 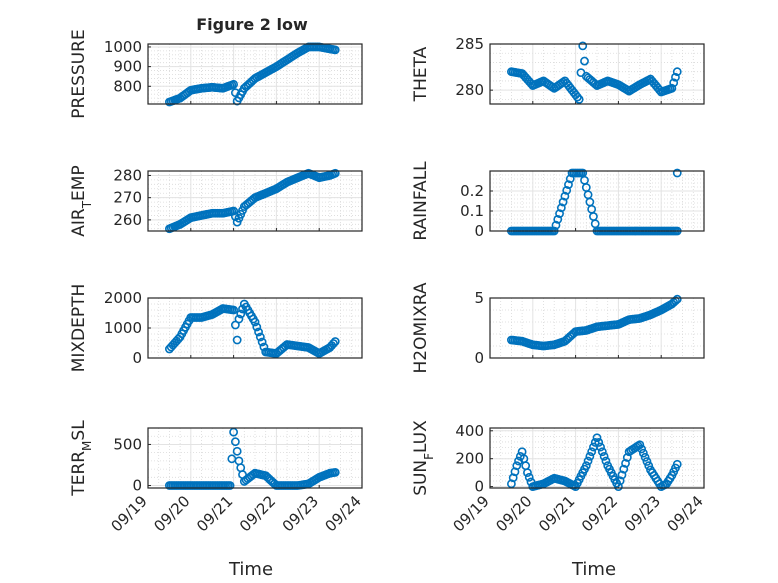 What do you see at coordinates (469, 44) in the screenshot?
I see `y-tick-label: 285` at bounding box center [469, 44].